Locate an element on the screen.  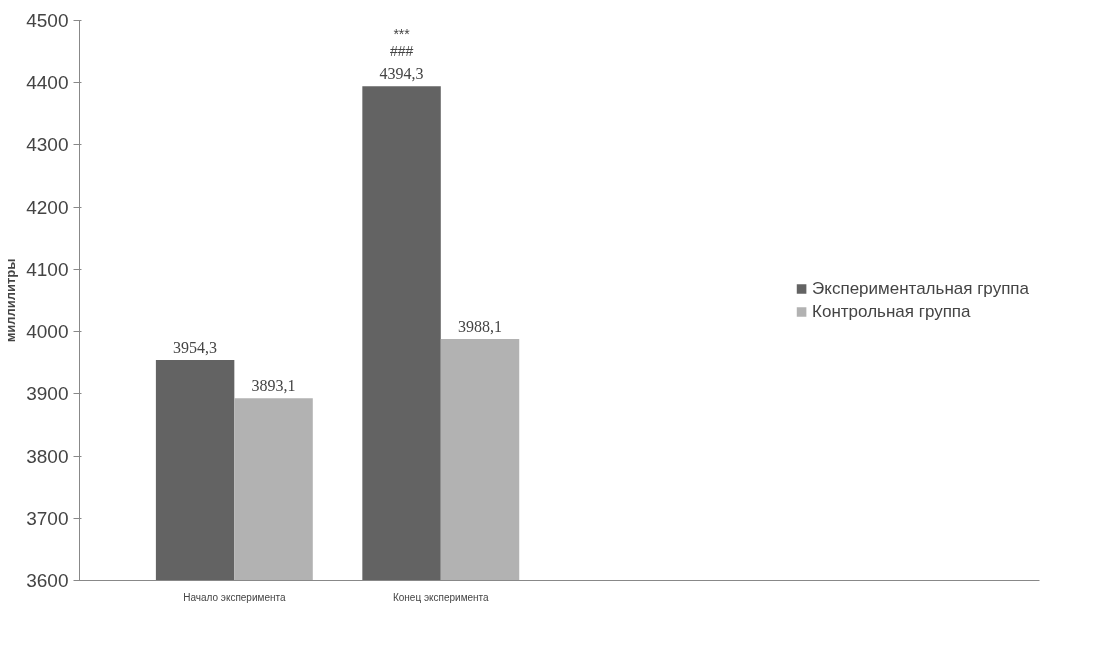
y-tick-label: 3900 is located at coordinates (47, 394).